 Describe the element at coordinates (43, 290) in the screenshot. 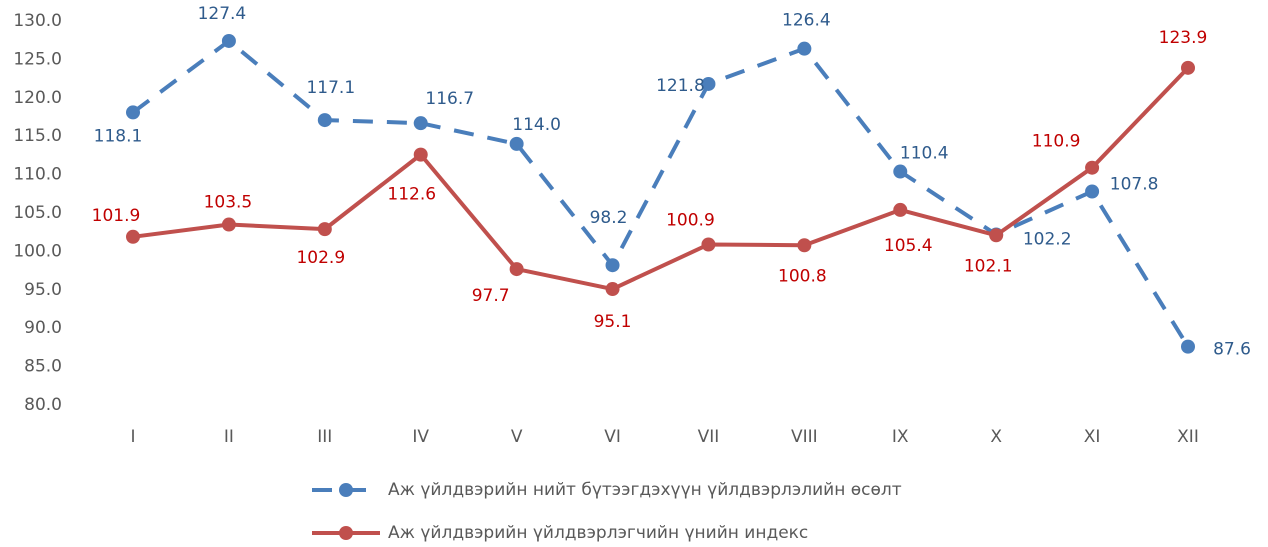

I see `y-tick-label: 95.0` at that location.